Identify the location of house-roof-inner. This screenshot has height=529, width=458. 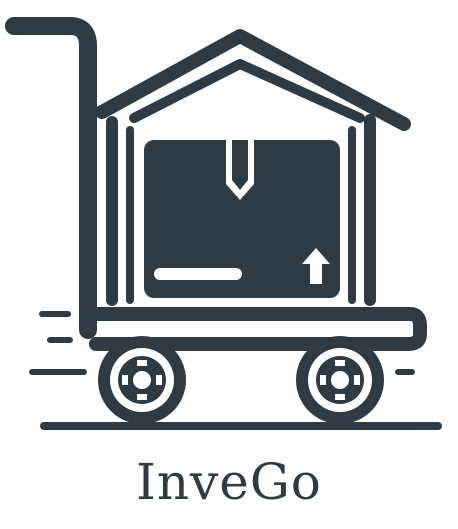
(247, 91).